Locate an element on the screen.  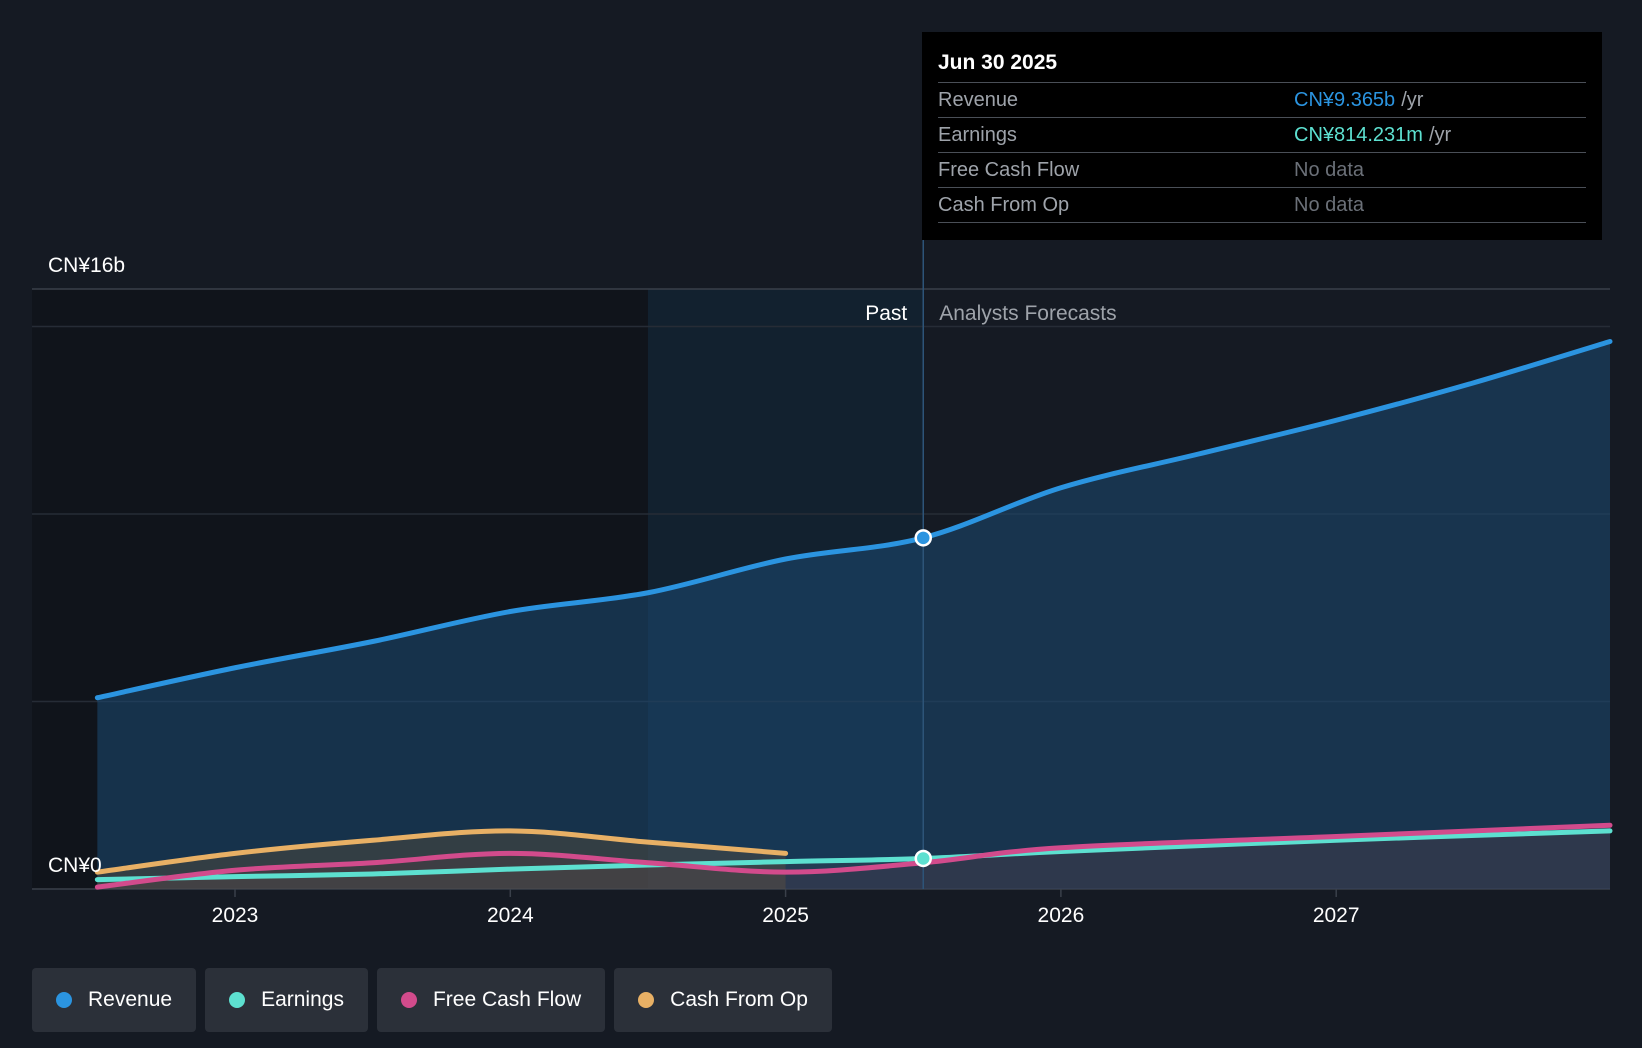
legend-item-revenue: Revenue is located at coordinates (114, 1000).